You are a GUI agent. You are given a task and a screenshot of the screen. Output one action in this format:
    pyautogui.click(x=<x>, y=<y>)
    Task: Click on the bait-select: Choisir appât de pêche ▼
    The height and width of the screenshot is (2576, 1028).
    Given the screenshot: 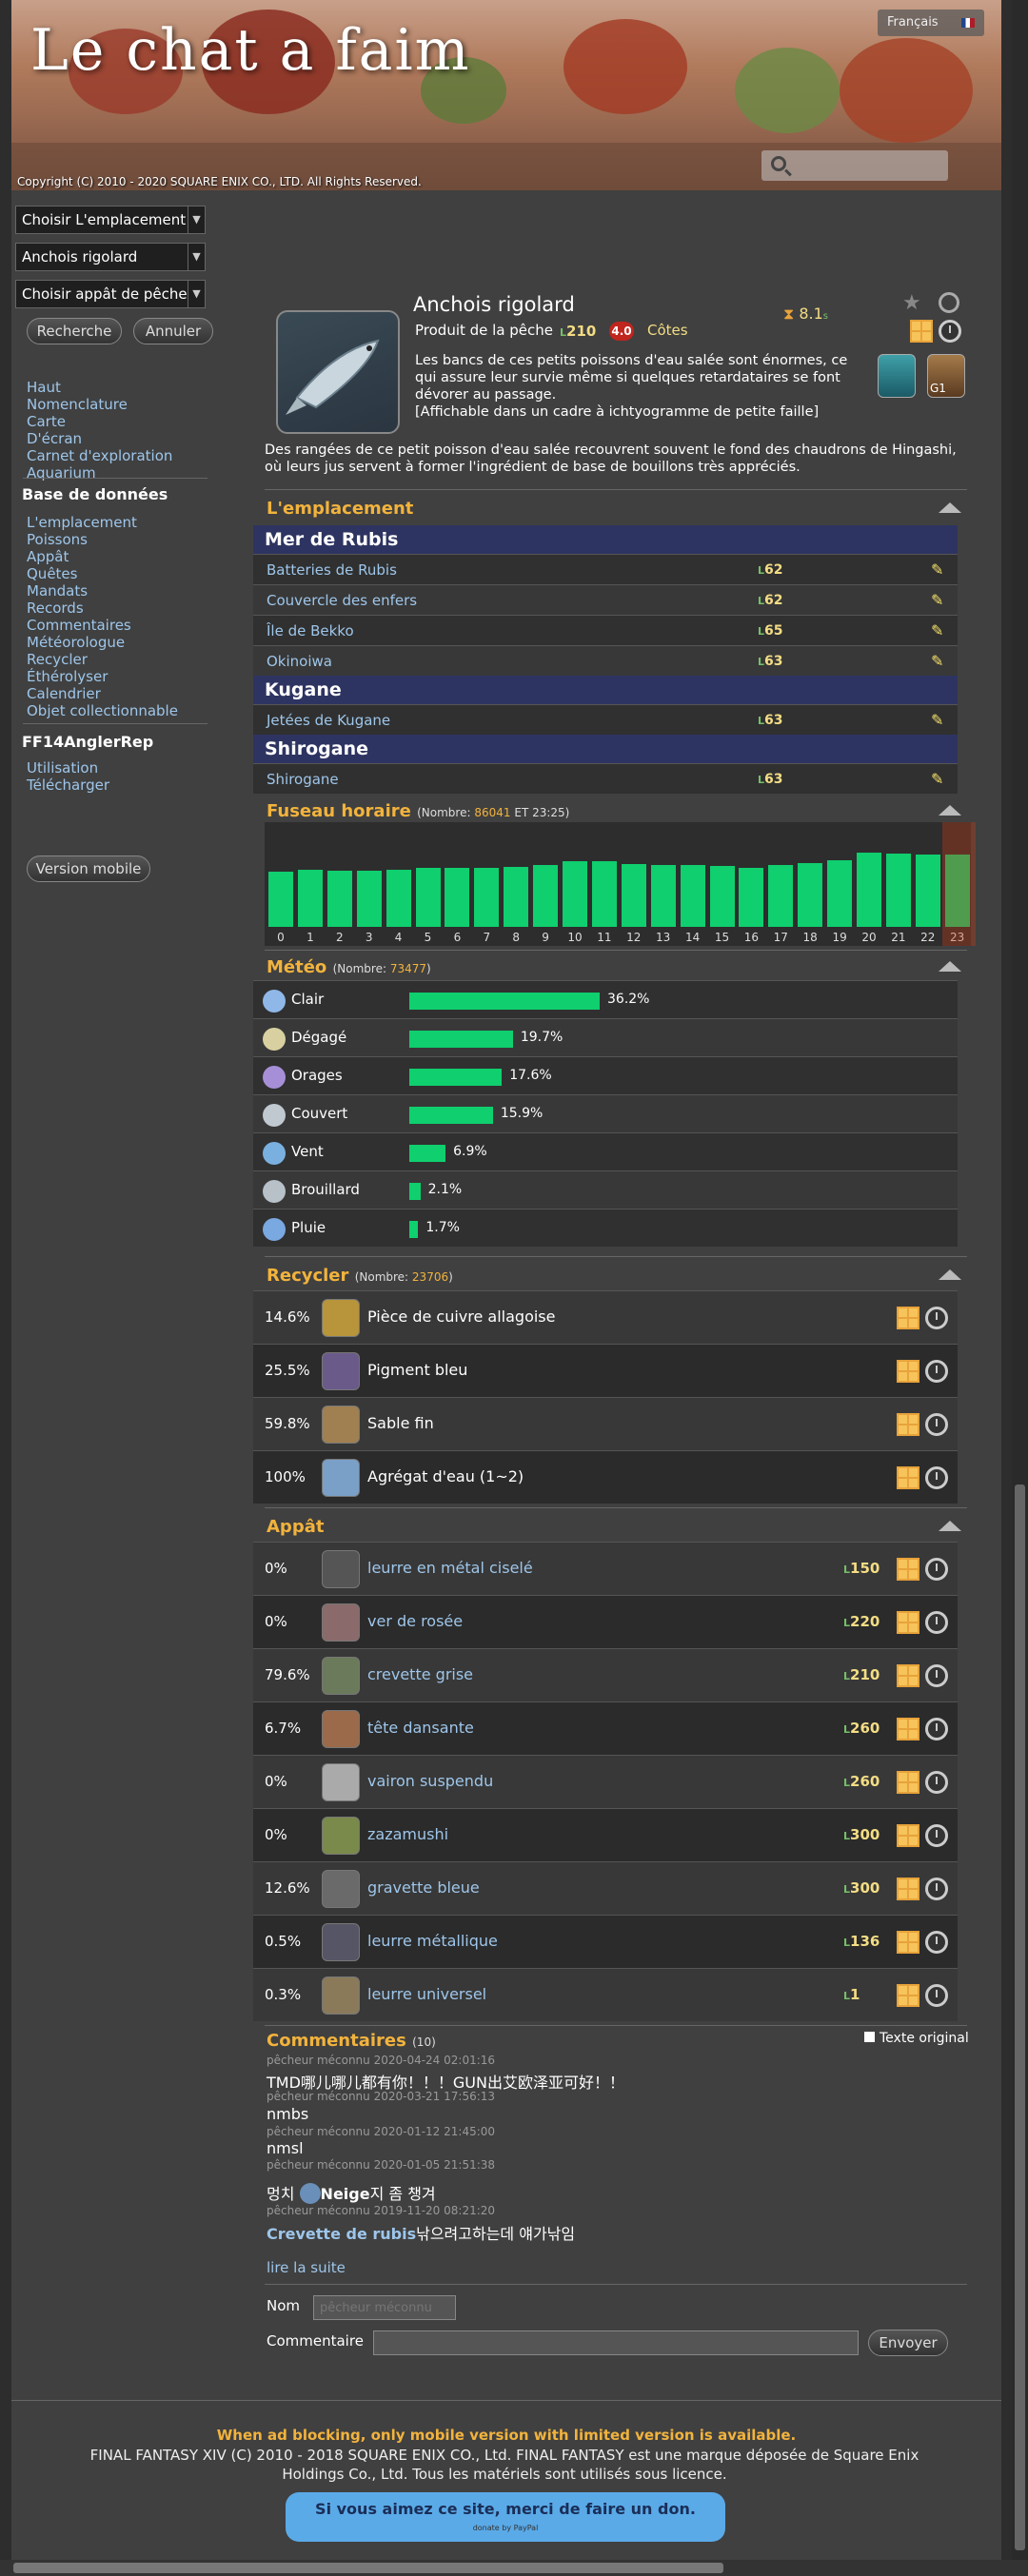 What is the action you would take?
    pyautogui.click(x=111, y=294)
    